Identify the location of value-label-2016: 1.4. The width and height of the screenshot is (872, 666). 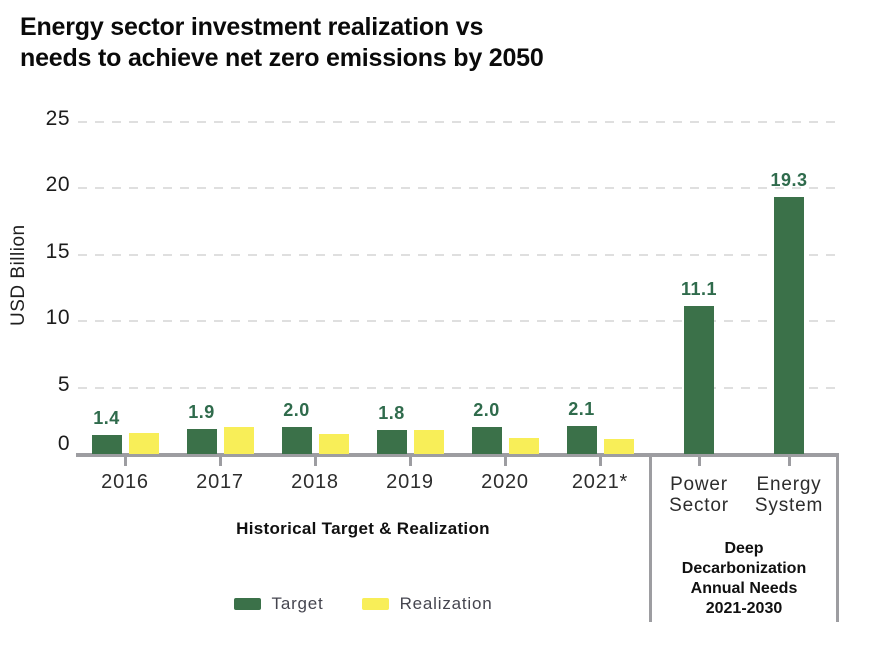
(106, 418).